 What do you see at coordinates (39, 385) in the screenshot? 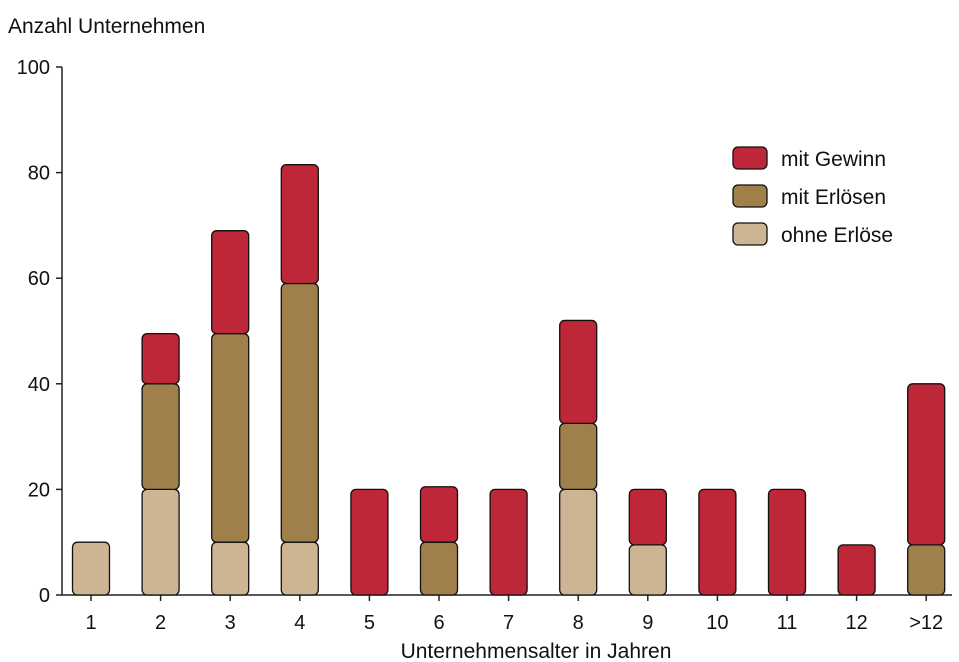
I see `y-tick-label: 40` at bounding box center [39, 385].